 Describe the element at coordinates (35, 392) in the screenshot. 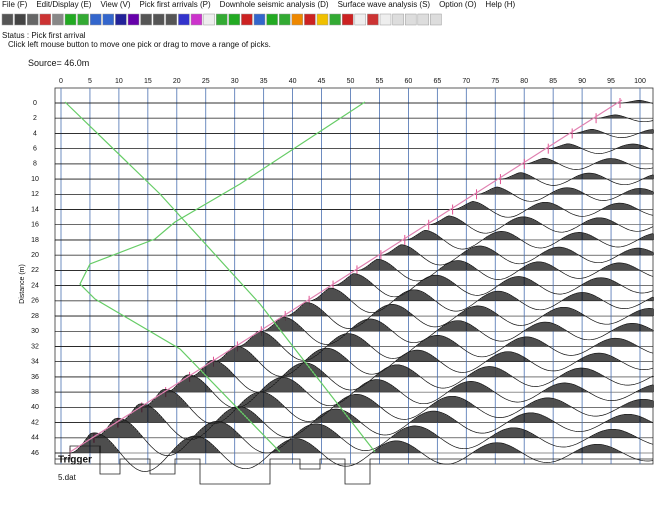

I see `y-tick-label: 38` at that location.